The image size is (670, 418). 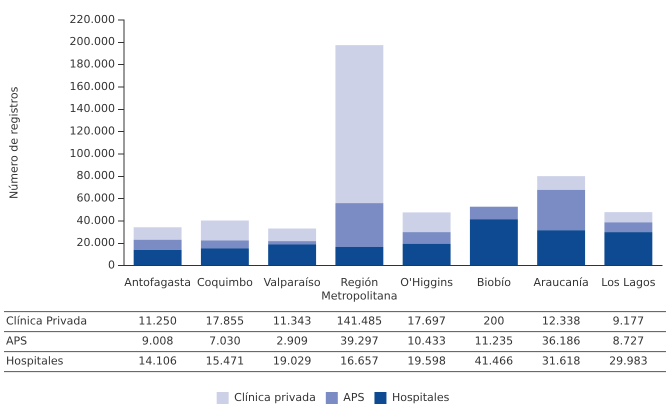 I want to click on y-tick-label: 160.000, so click(x=92, y=86).